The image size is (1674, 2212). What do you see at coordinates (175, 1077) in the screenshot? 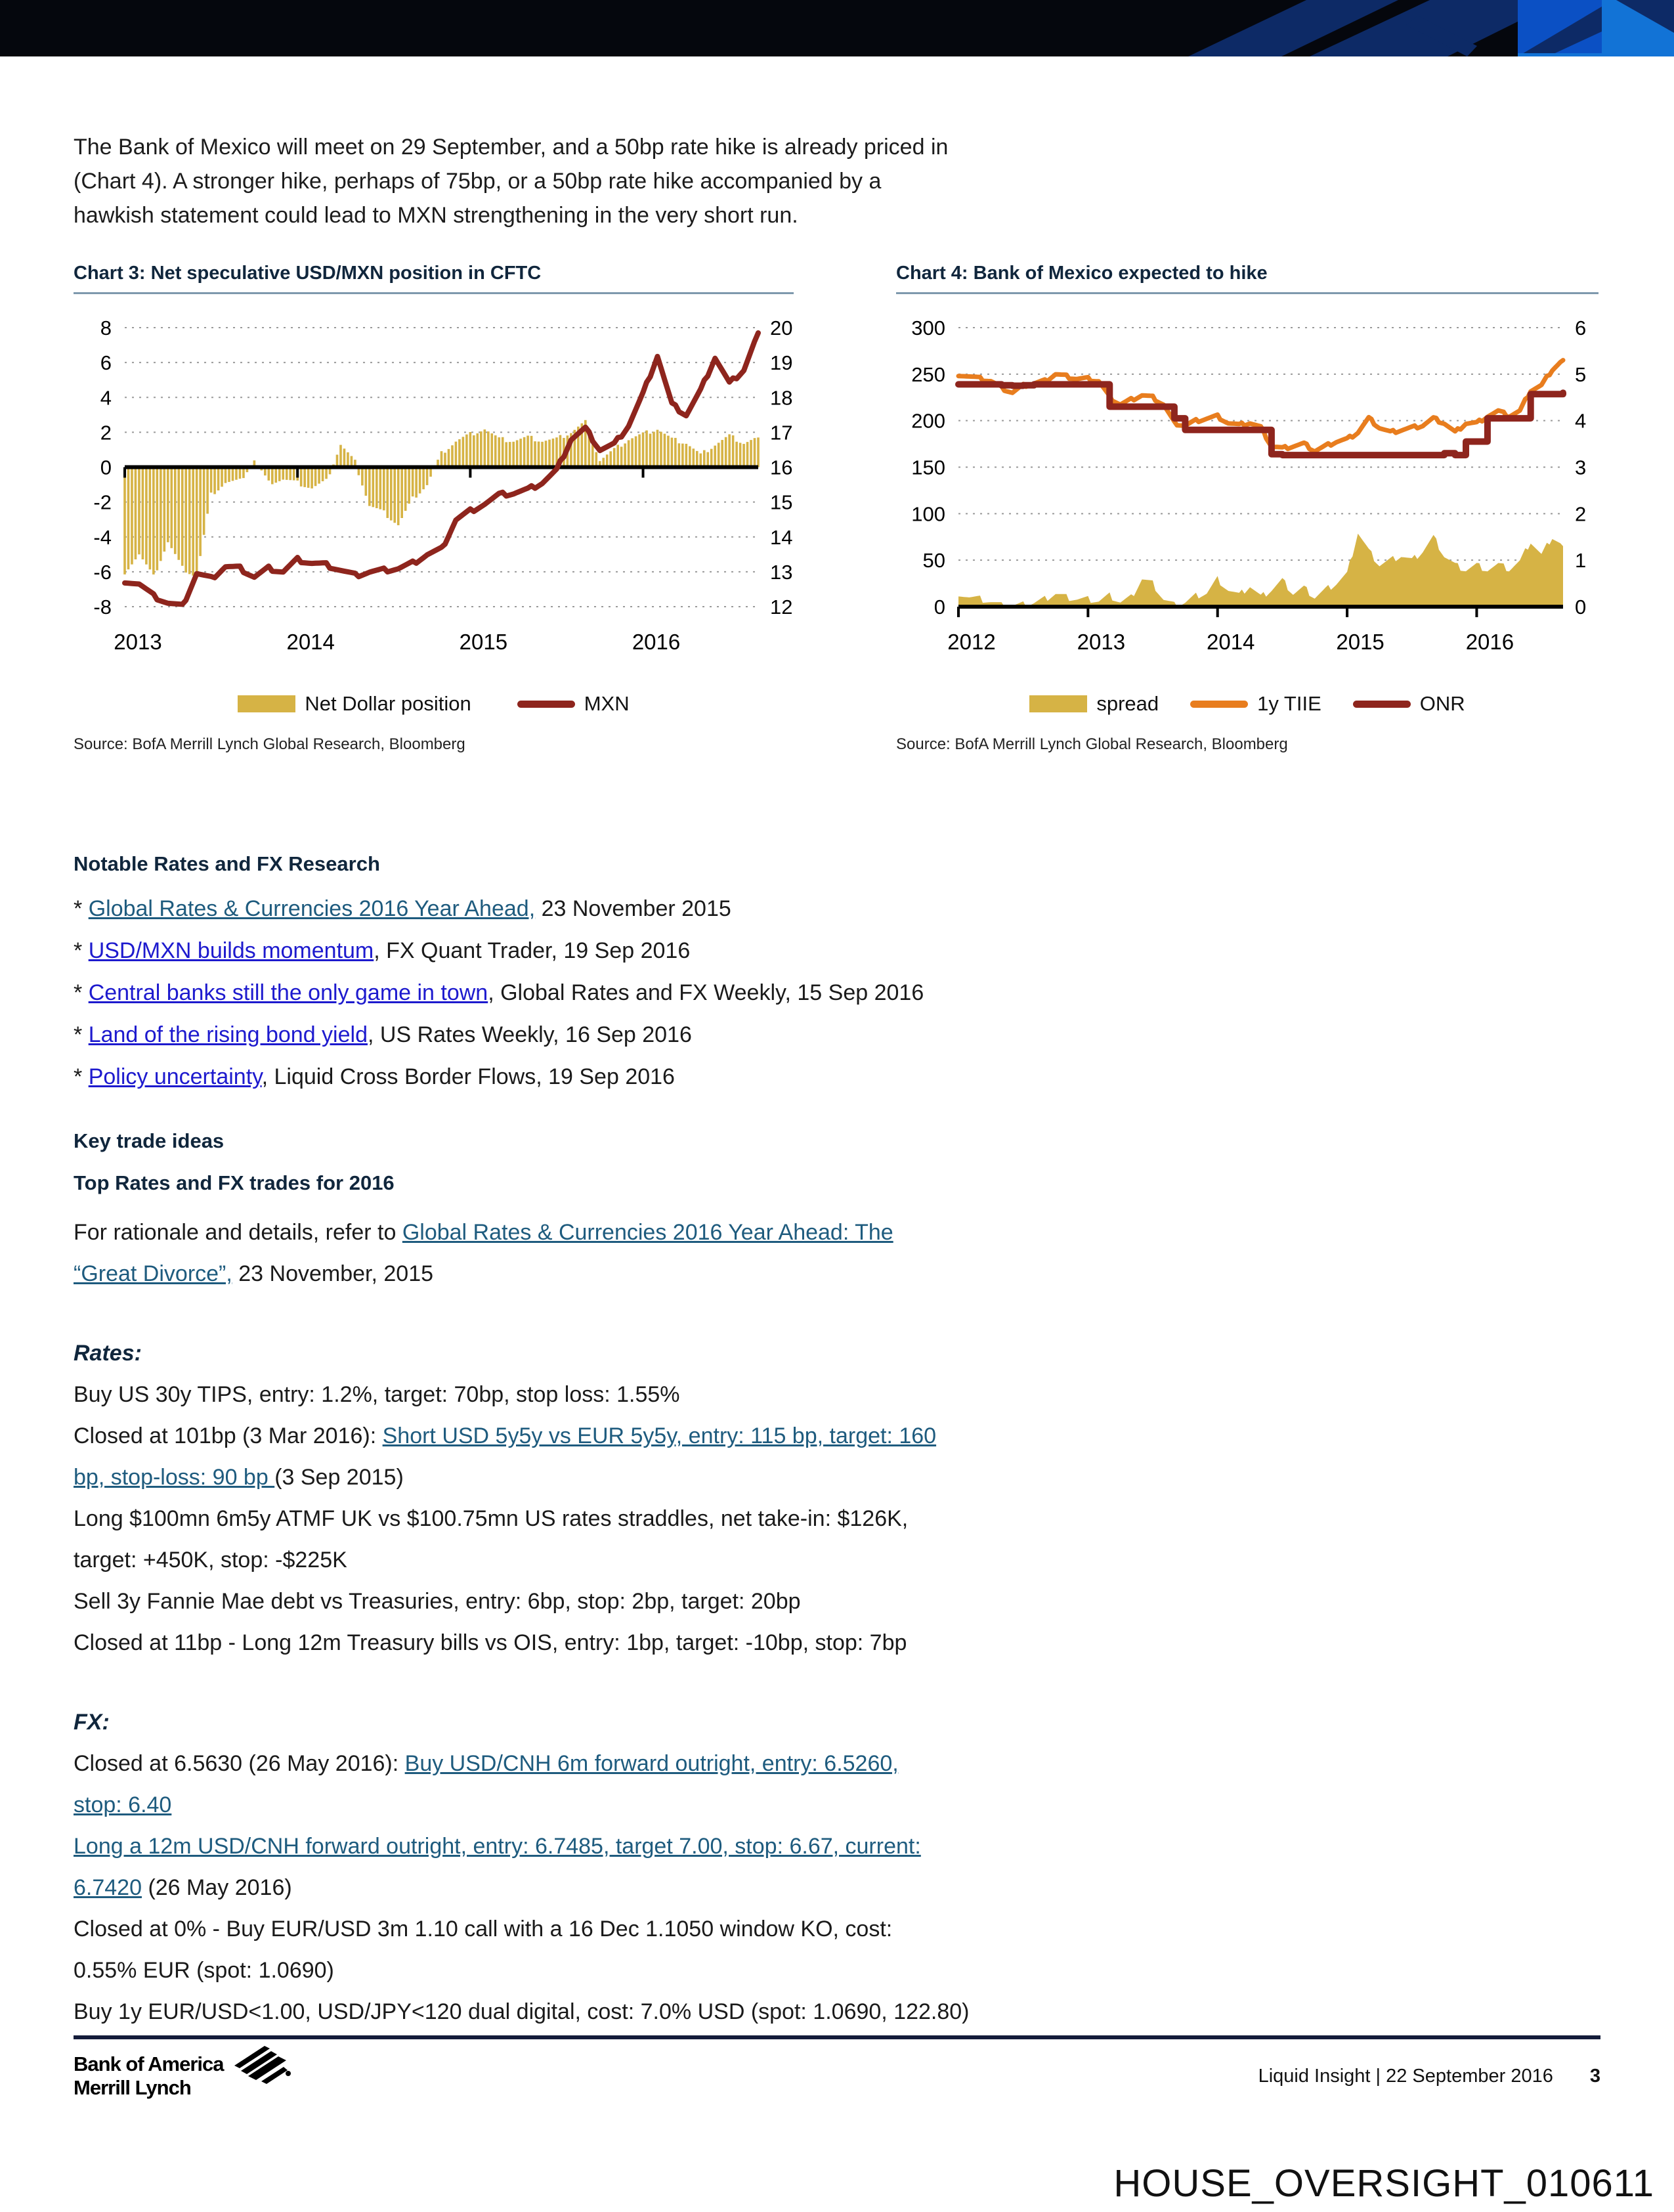
I see `research-link: Policy uncertainty` at bounding box center [175, 1077].